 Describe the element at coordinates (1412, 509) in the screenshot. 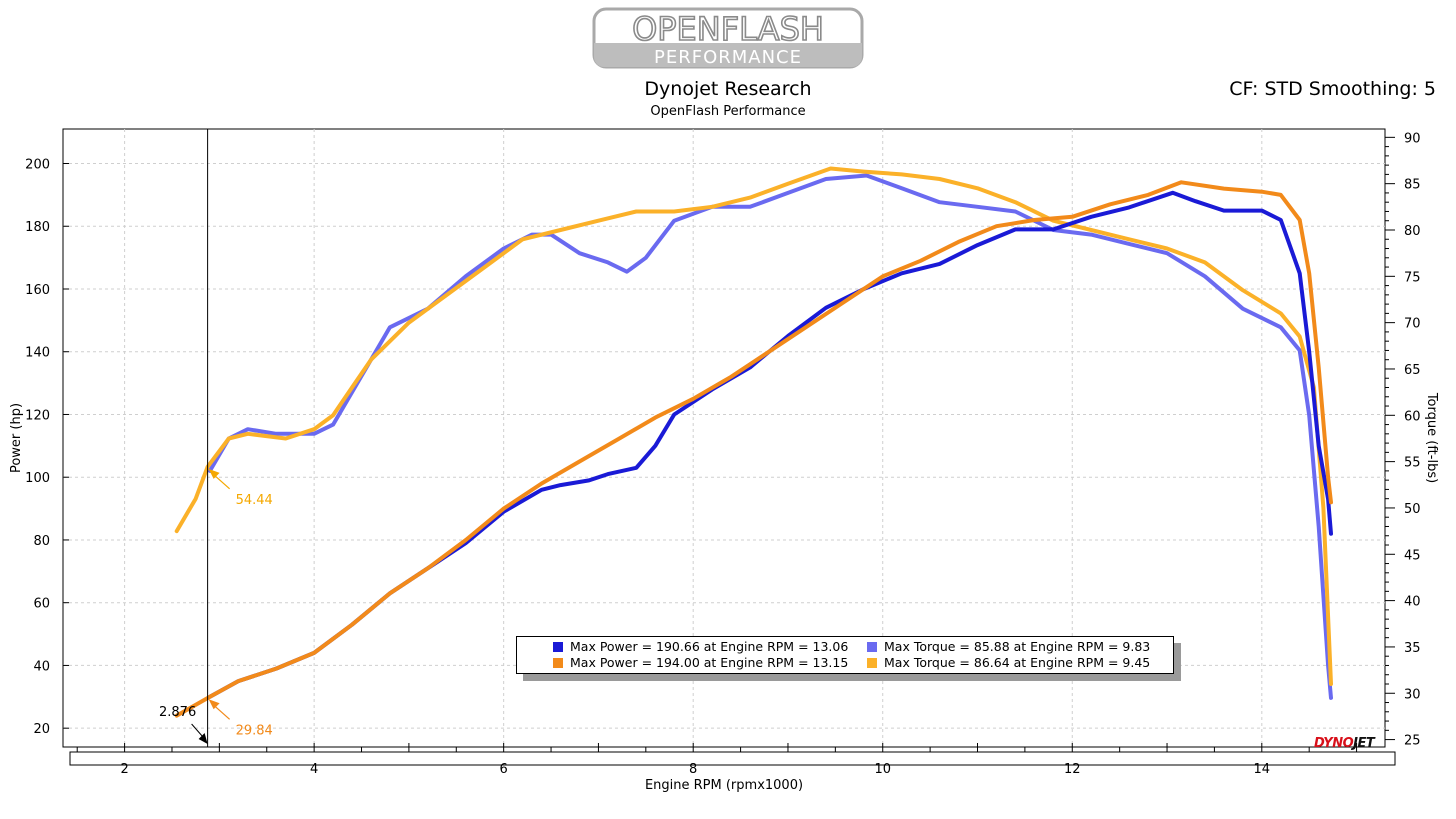

I see `y2-tick-label: 50` at that location.